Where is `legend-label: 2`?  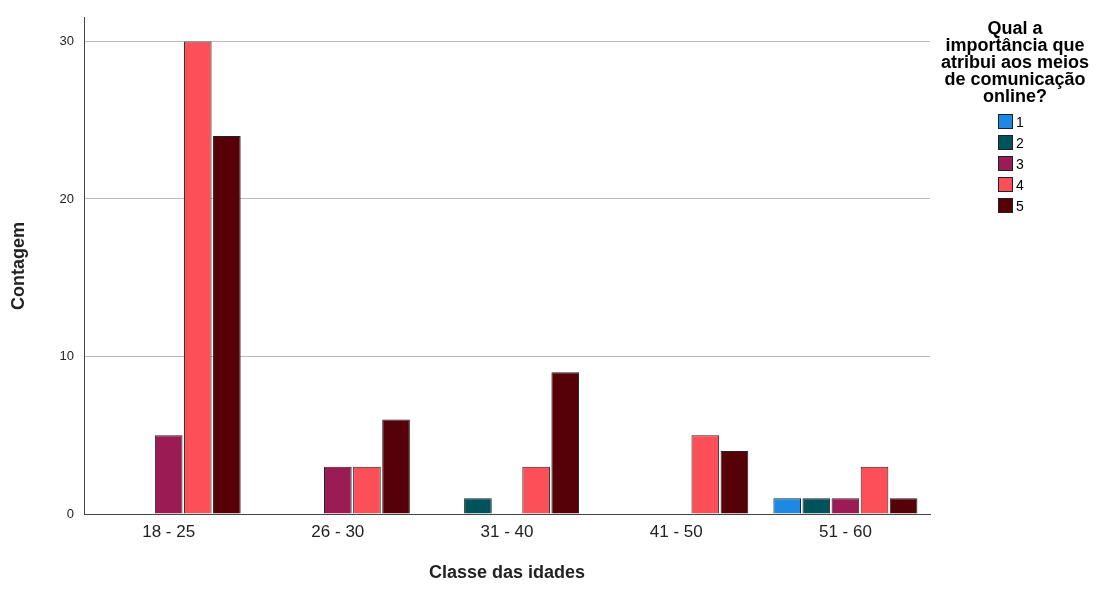
legend-label: 2 is located at coordinates (1020, 142).